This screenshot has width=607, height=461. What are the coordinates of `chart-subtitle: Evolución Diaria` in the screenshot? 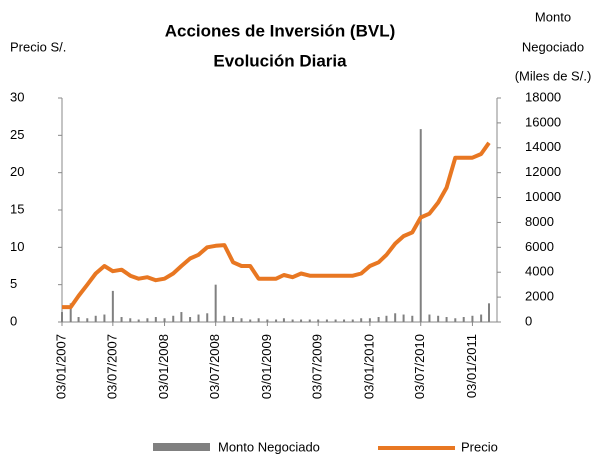 It's located at (280, 60).